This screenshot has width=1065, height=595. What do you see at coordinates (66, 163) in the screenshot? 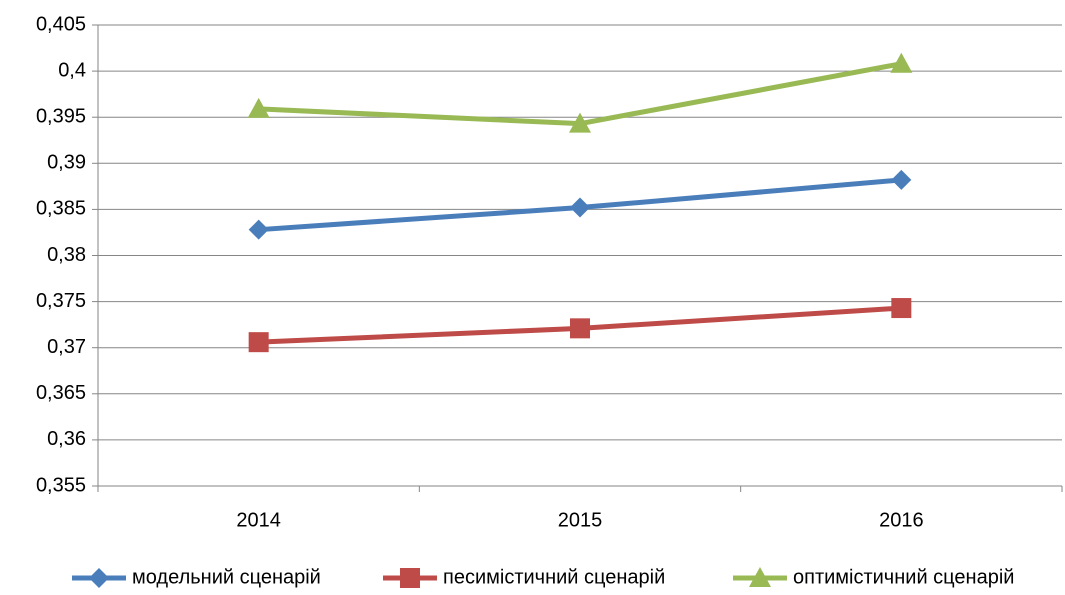
I see `y-tick-label: 0,39` at bounding box center [66, 163].